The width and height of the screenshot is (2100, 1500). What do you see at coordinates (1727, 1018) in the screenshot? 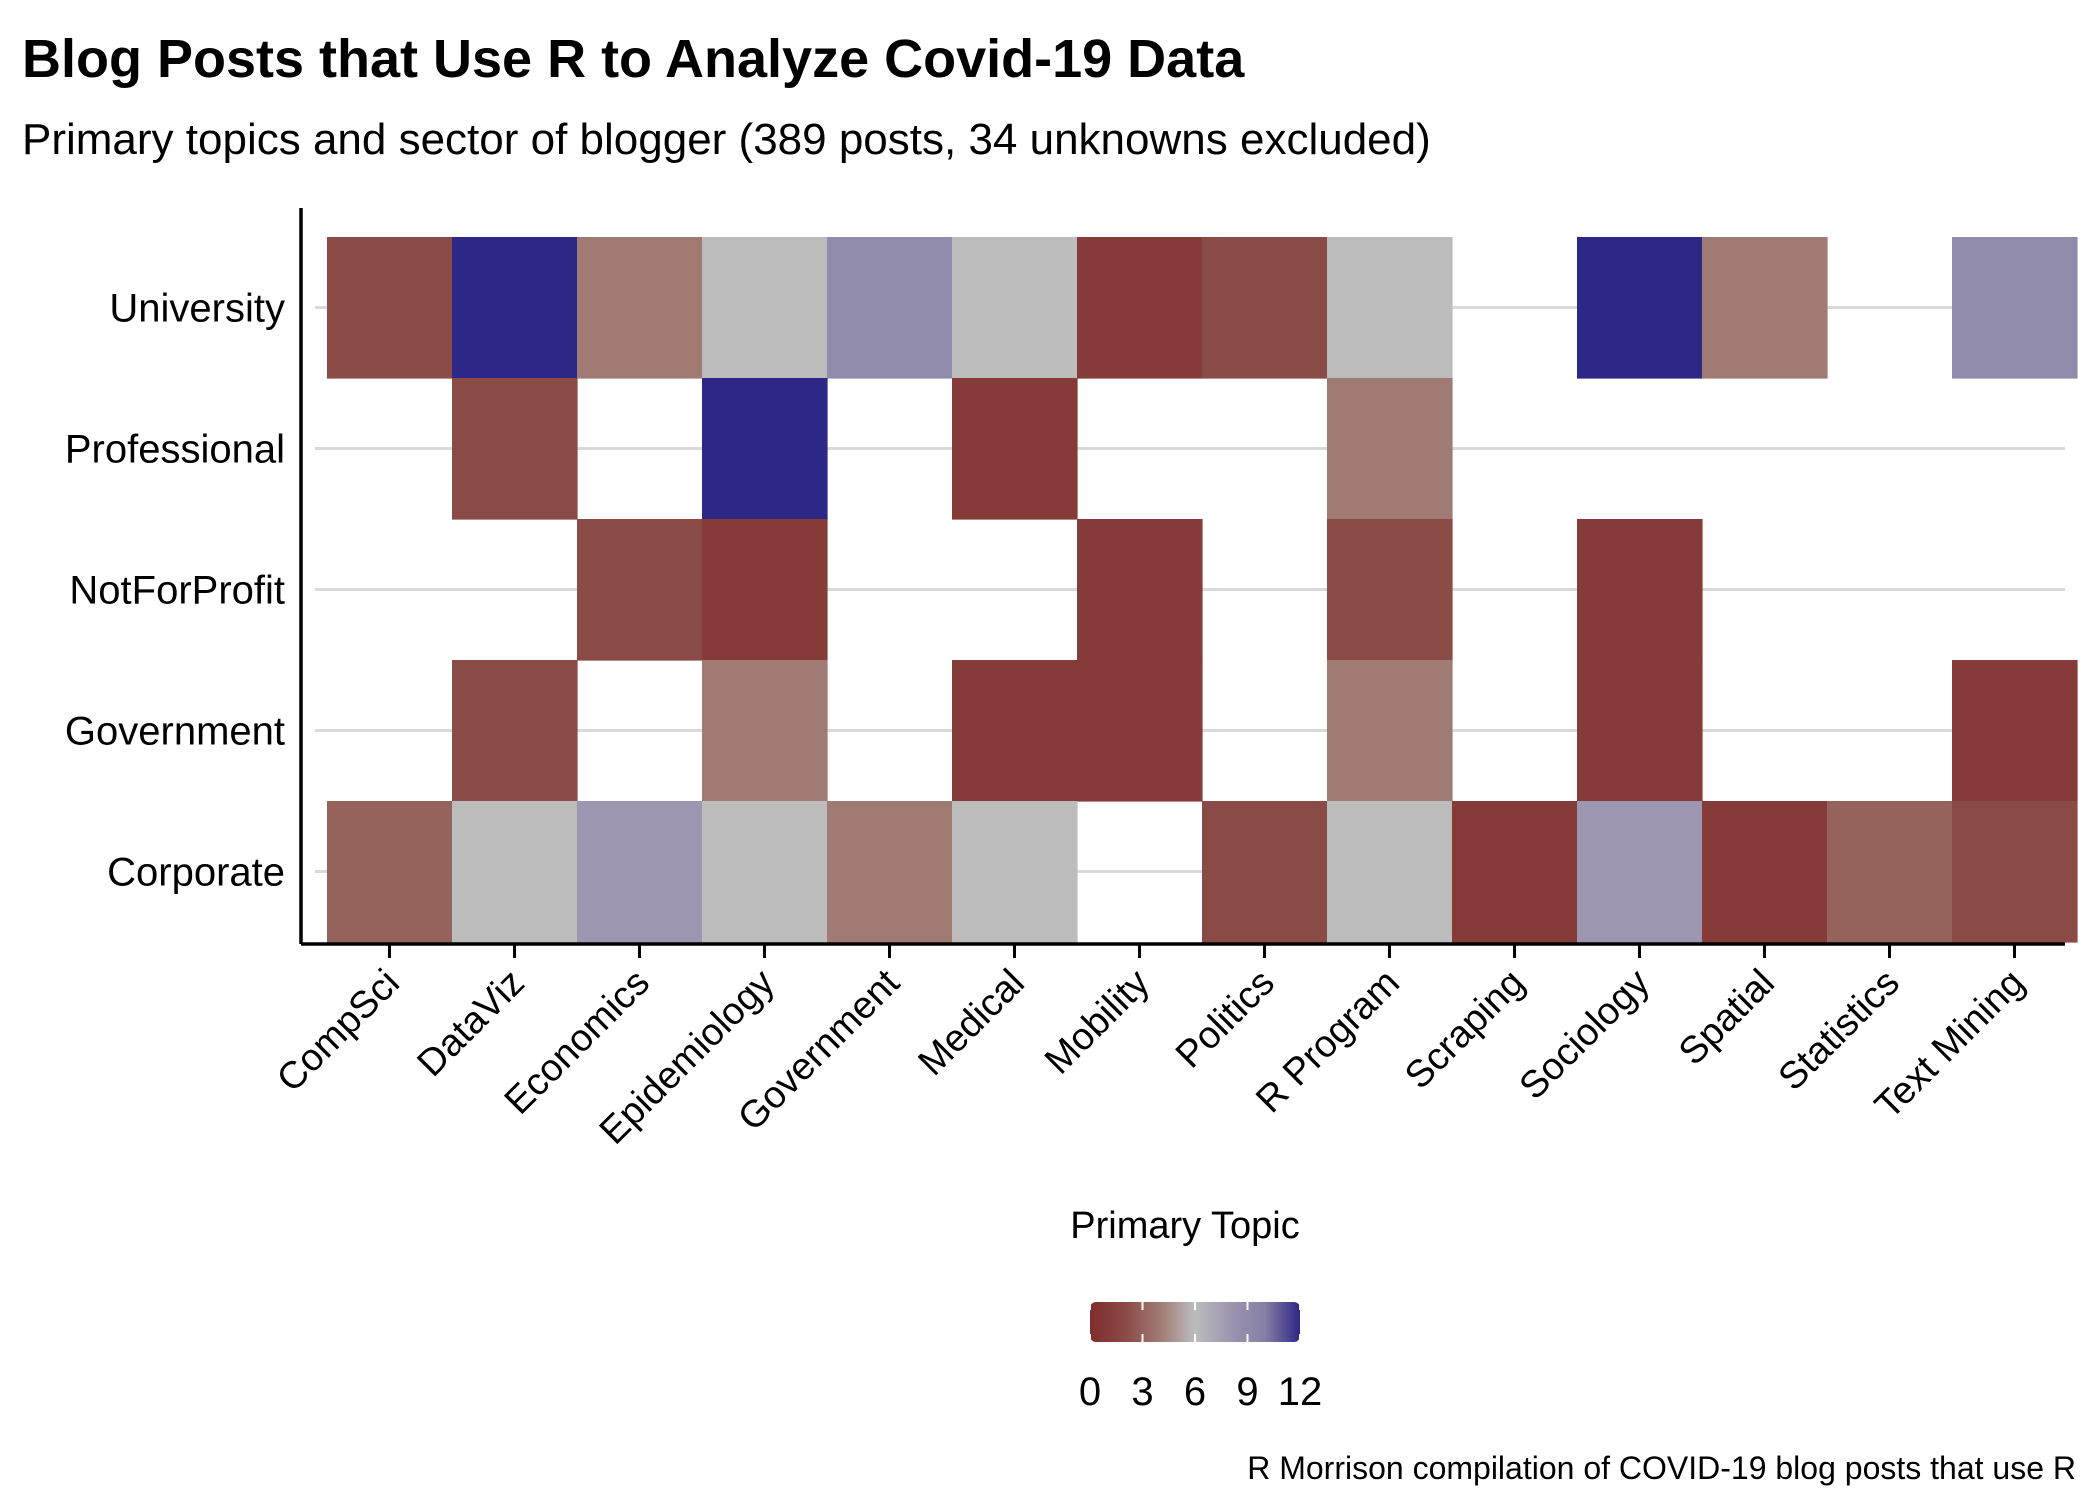
I see `x-tick-label-spatial: Spatial` at bounding box center [1727, 1018].